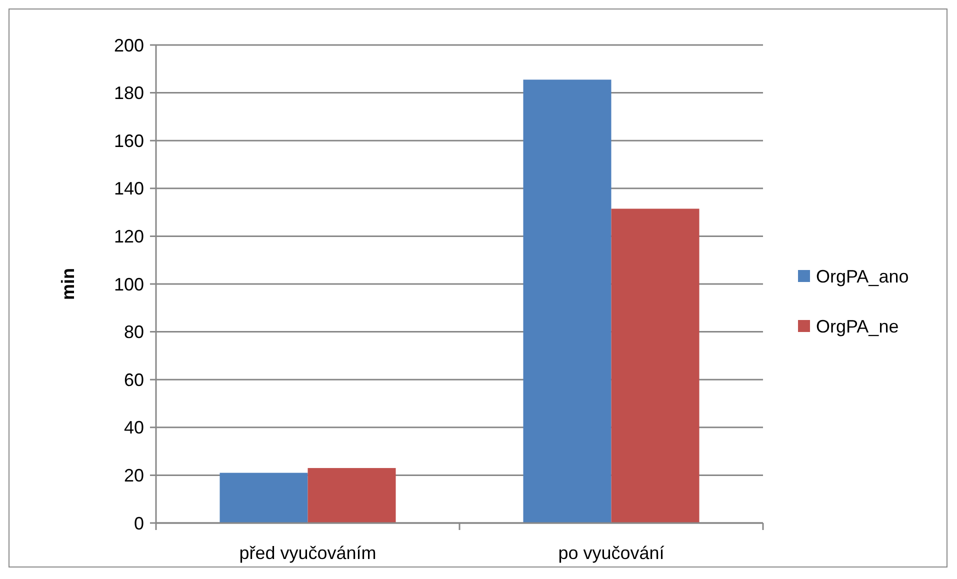 The width and height of the screenshot is (957, 579). Describe the element at coordinates (611, 553) in the screenshot. I see `x-tick-label: po vyučování` at that location.